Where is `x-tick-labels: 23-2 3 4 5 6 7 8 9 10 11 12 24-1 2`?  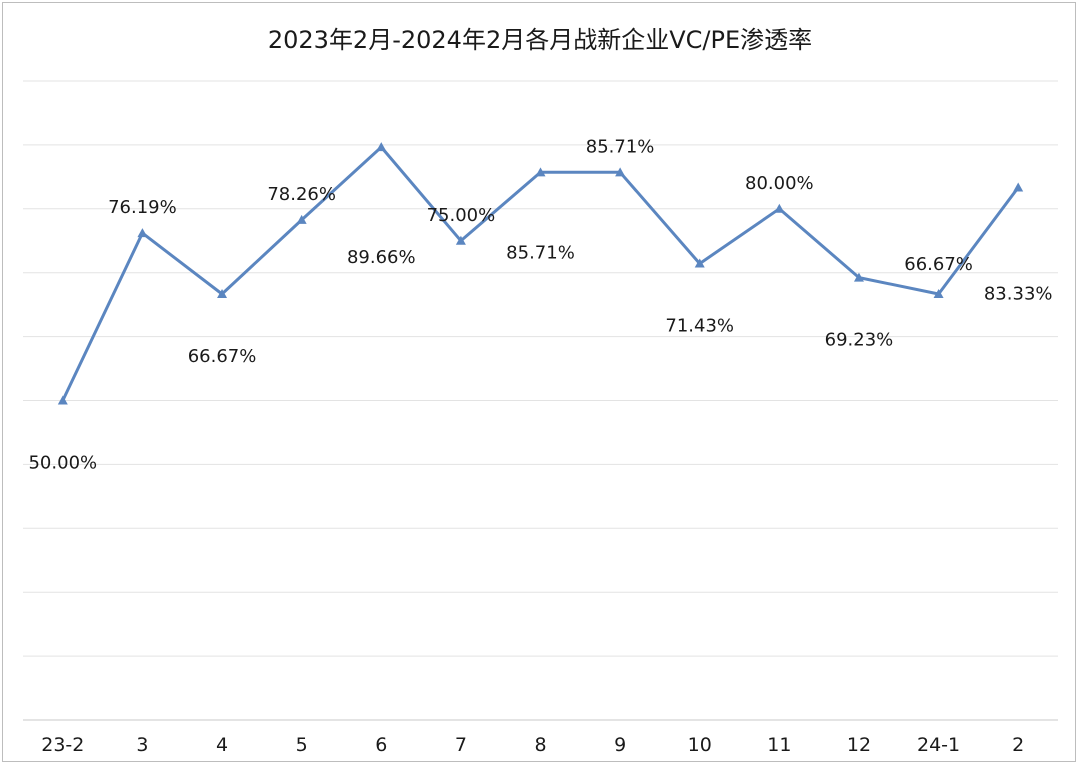 x-tick-labels: 23-2 3 4 5 6 7 8 9 10 11 12 24-1 2 is located at coordinates (532, 745).